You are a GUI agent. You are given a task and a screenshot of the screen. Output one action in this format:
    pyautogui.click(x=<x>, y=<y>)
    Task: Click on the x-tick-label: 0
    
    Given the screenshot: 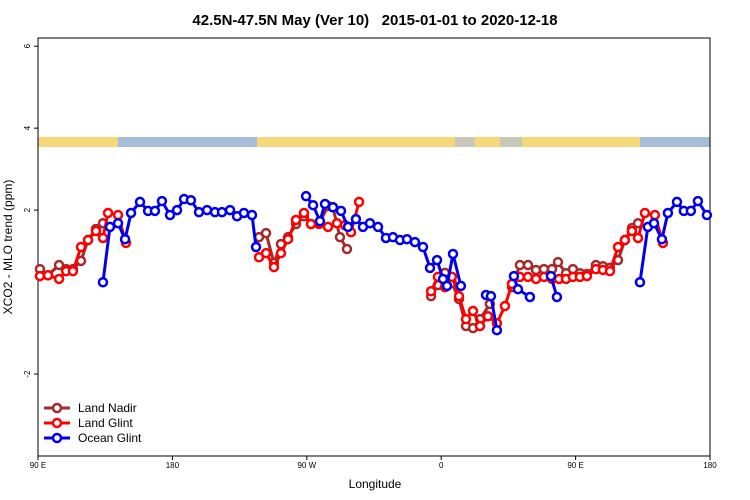 What is the action you would take?
    pyautogui.click(x=441, y=465)
    